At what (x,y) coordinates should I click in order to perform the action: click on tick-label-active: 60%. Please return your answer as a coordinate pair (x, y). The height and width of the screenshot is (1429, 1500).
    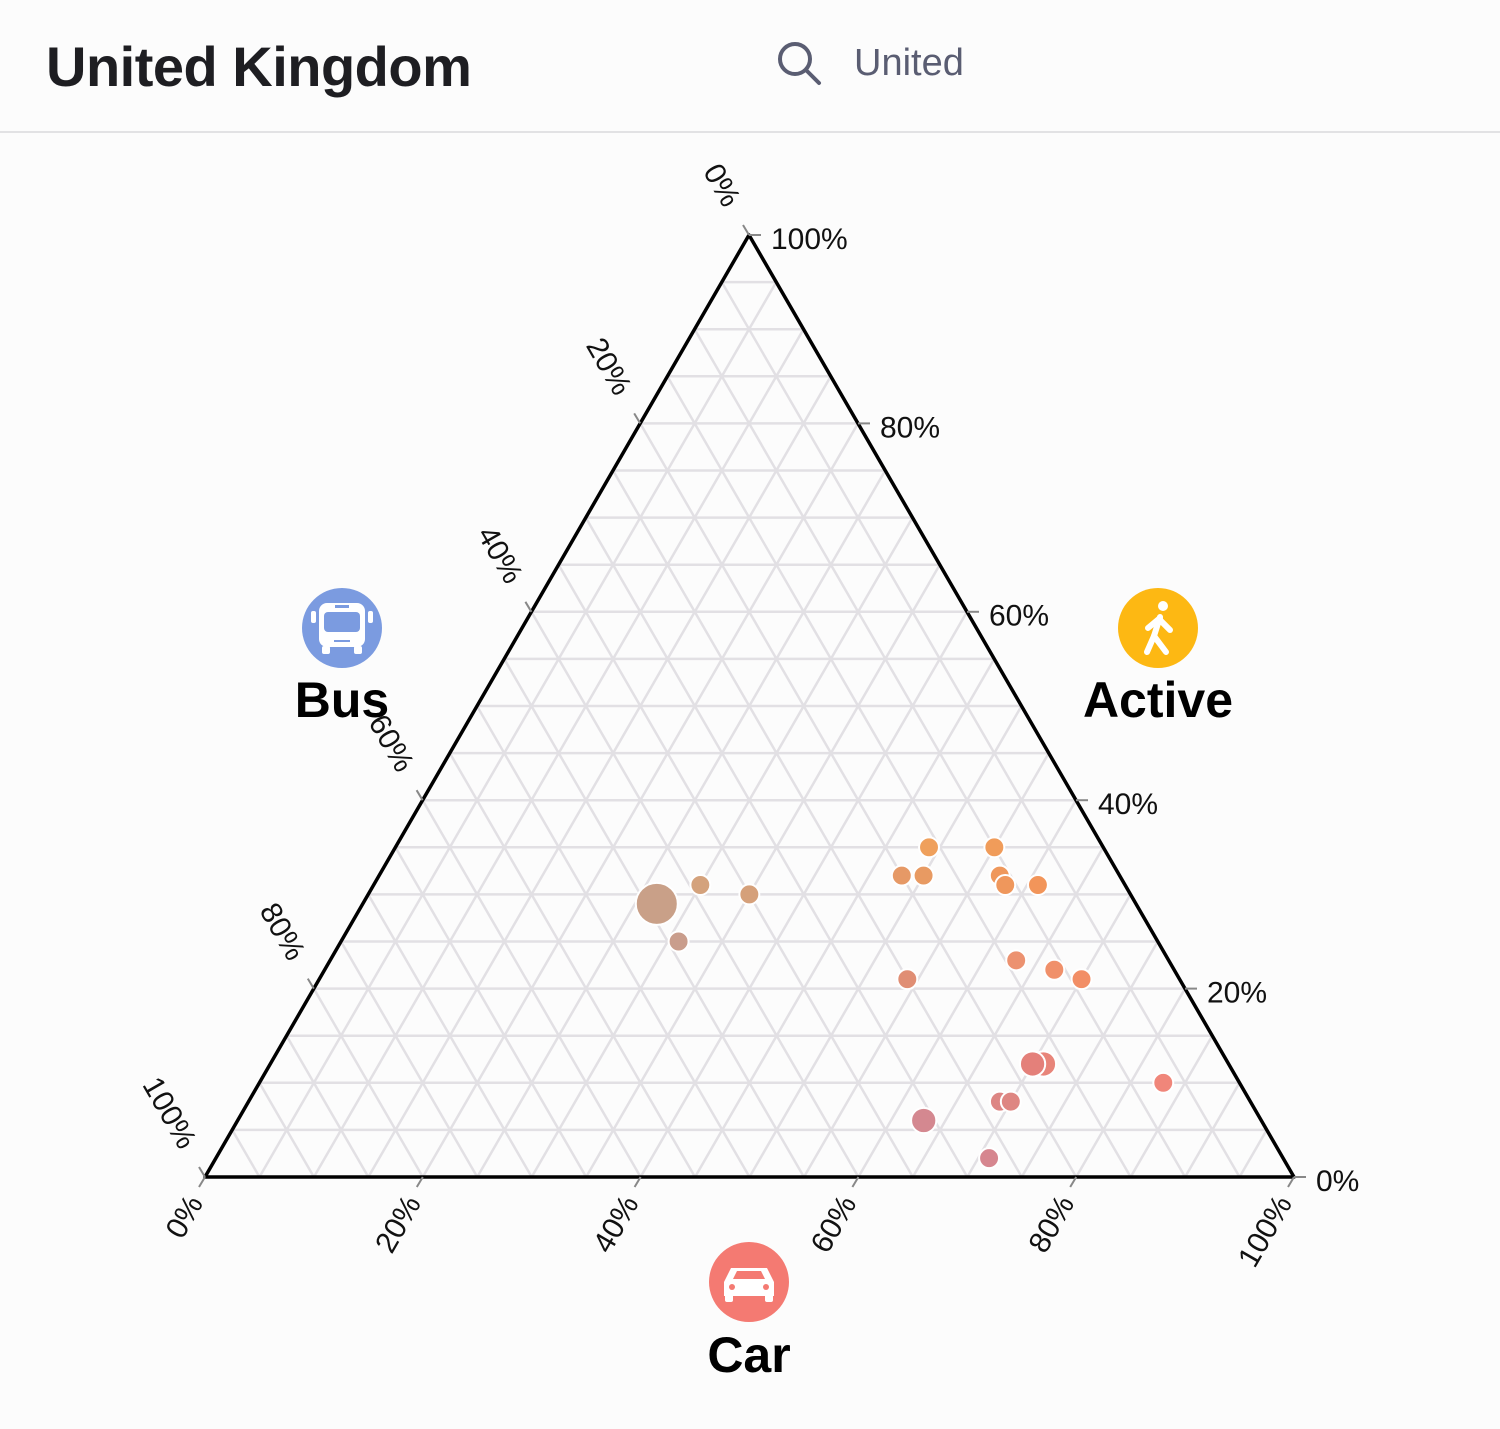
    Looking at the image, I should click on (1019, 616).